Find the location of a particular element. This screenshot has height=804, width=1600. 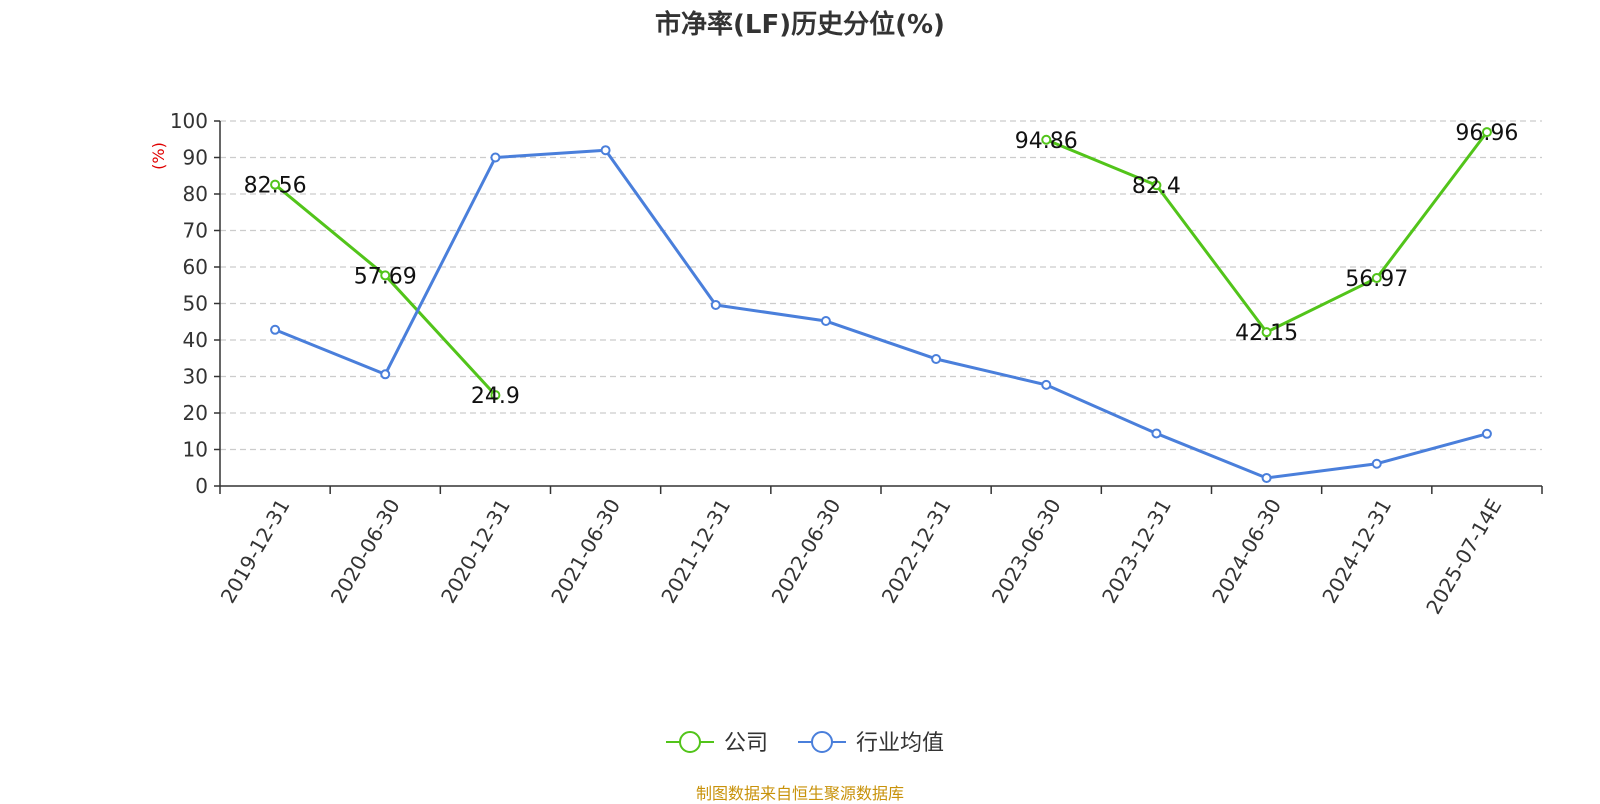

data-label: 94.86 is located at coordinates (1046, 141).